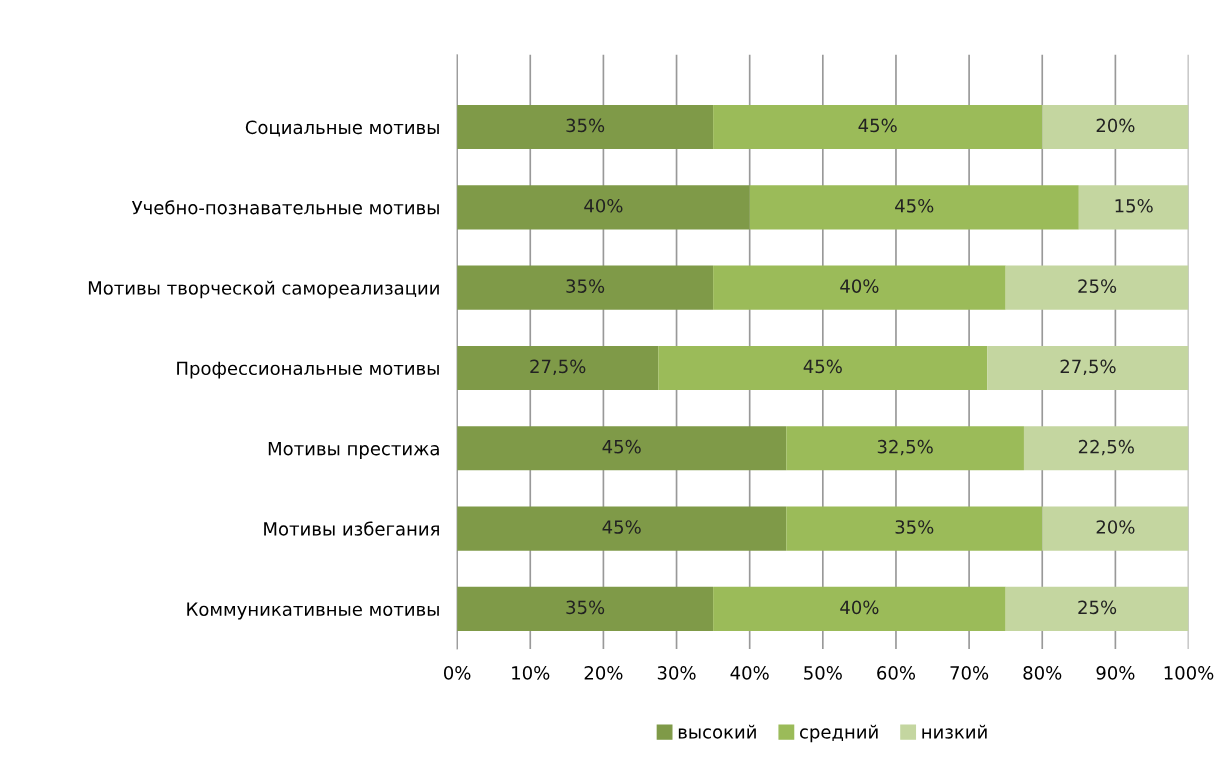  What do you see at coordinates (285, 207) in the screenshot?
I see `y-tick-label: Учебно-познавательные мотивы` at bounding box center [285, 207].